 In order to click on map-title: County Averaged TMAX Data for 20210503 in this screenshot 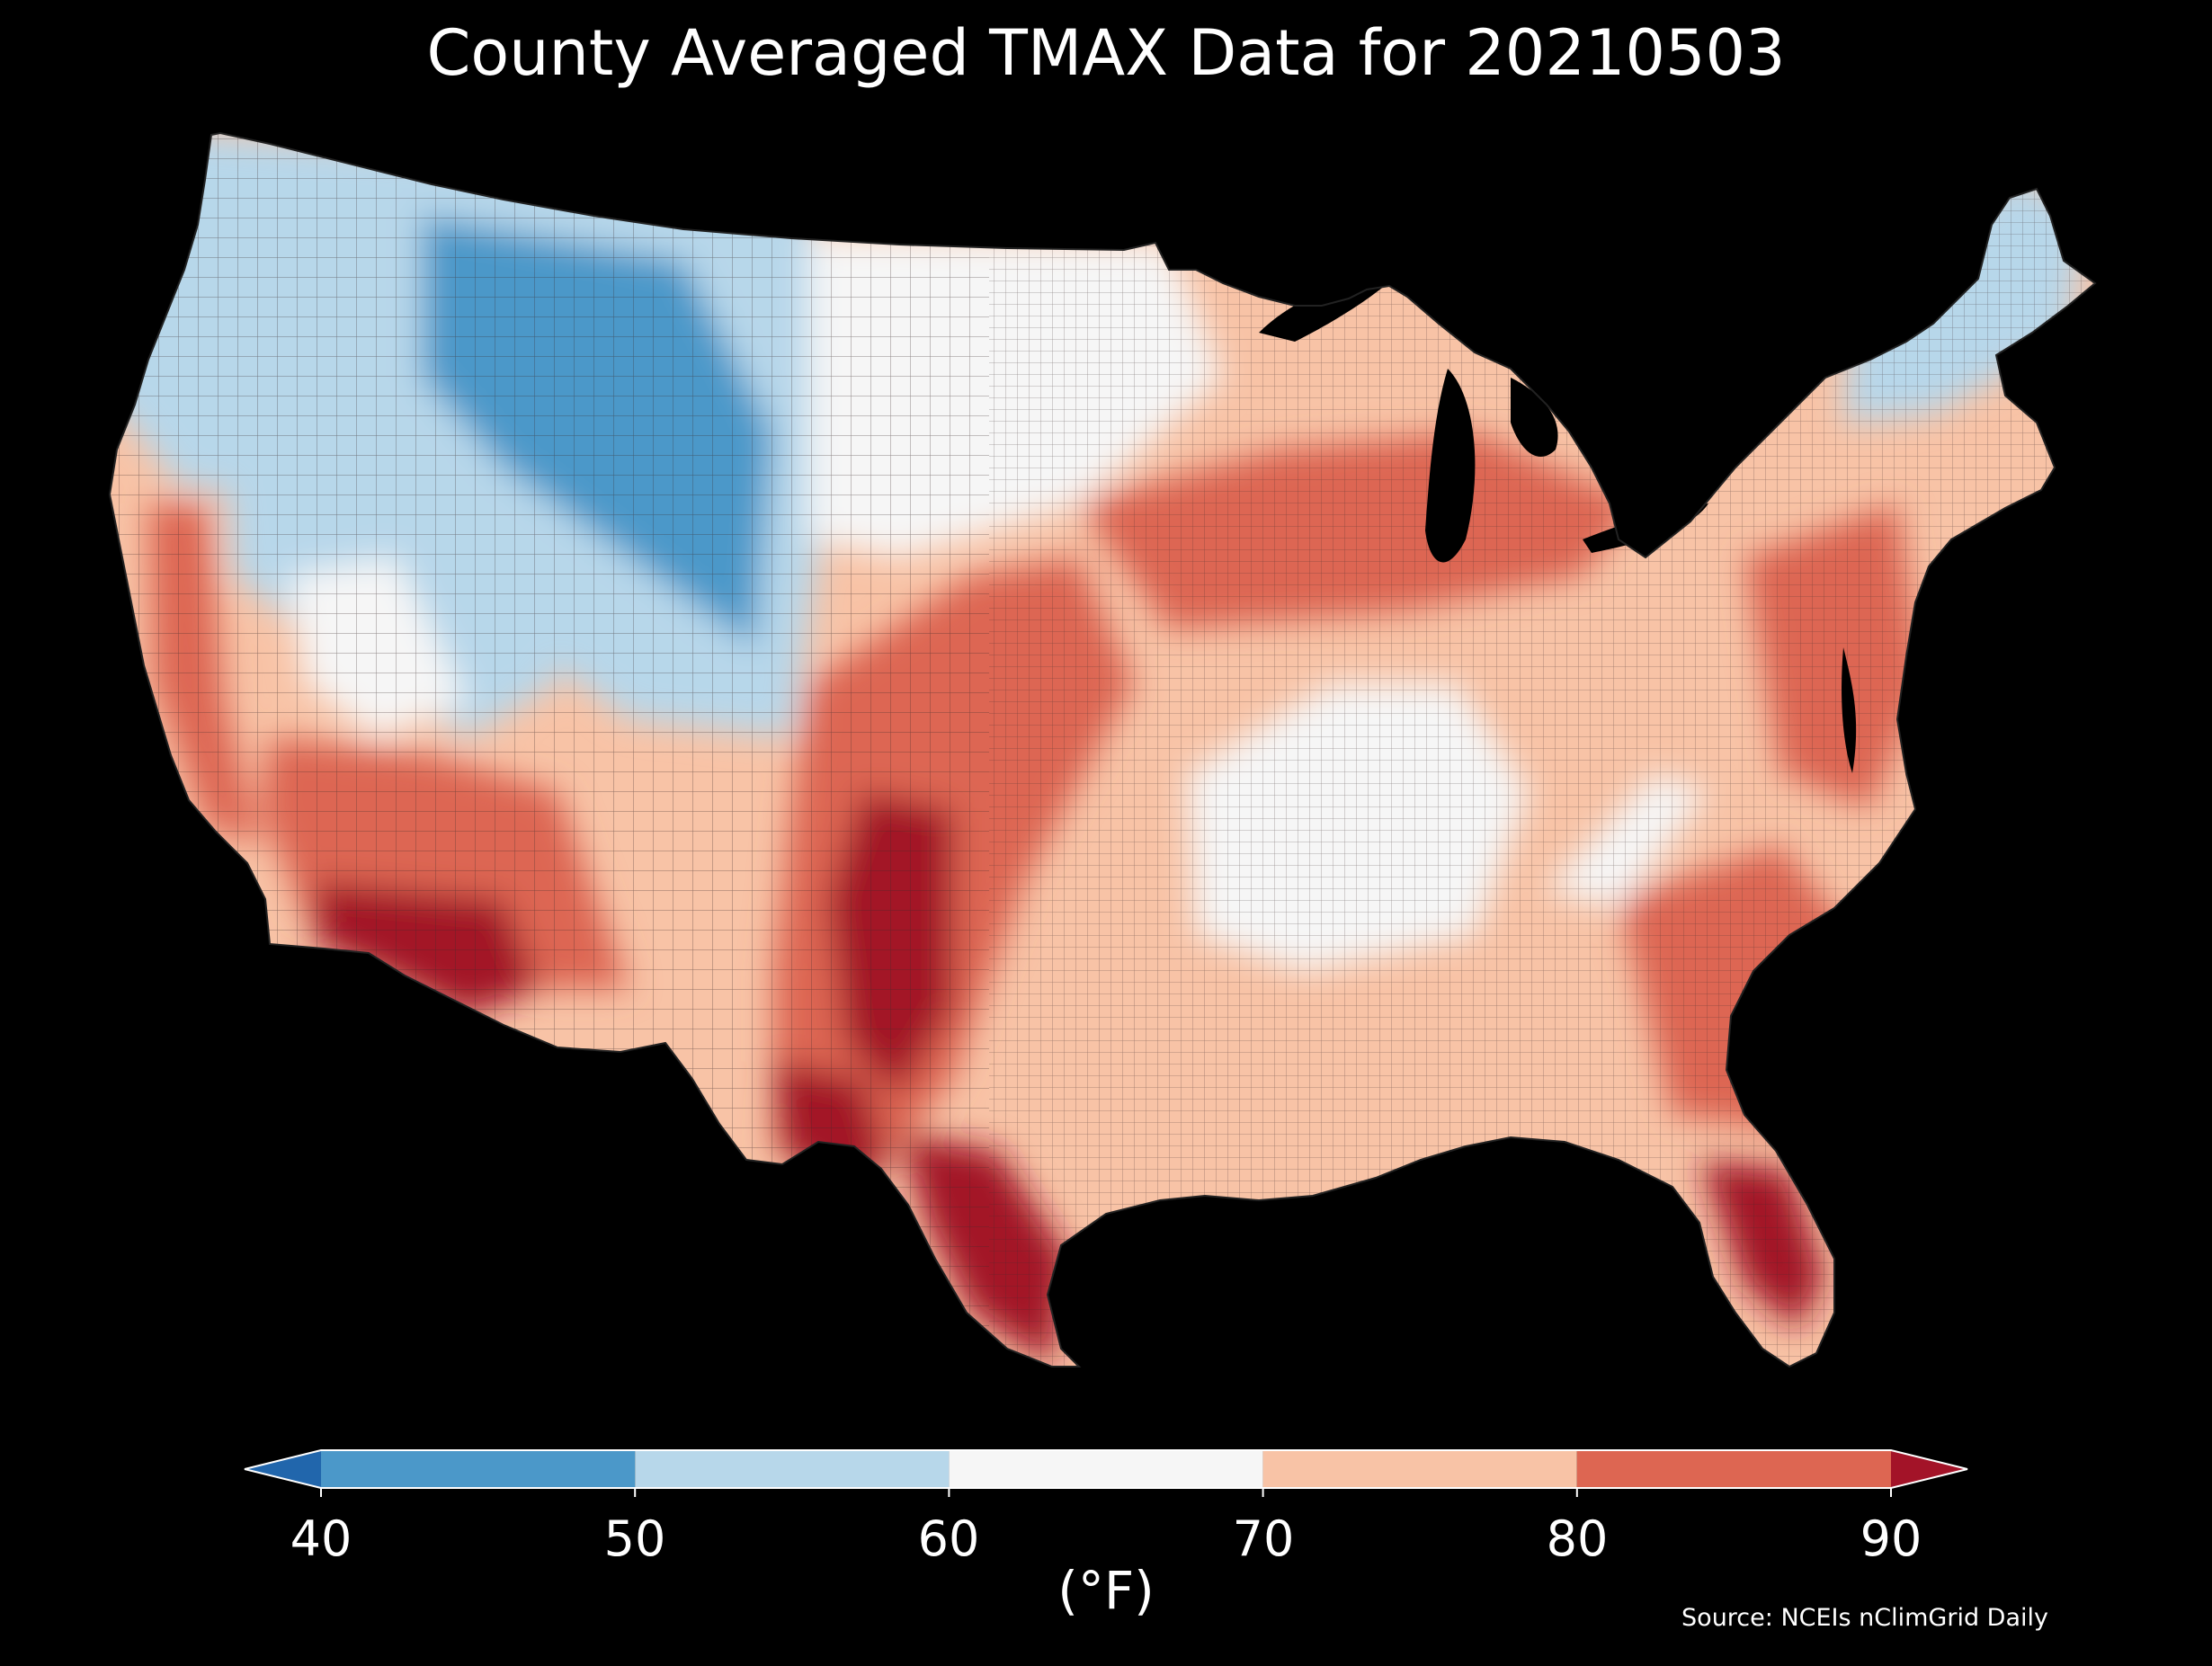, I will do `click(1106, 53)`.